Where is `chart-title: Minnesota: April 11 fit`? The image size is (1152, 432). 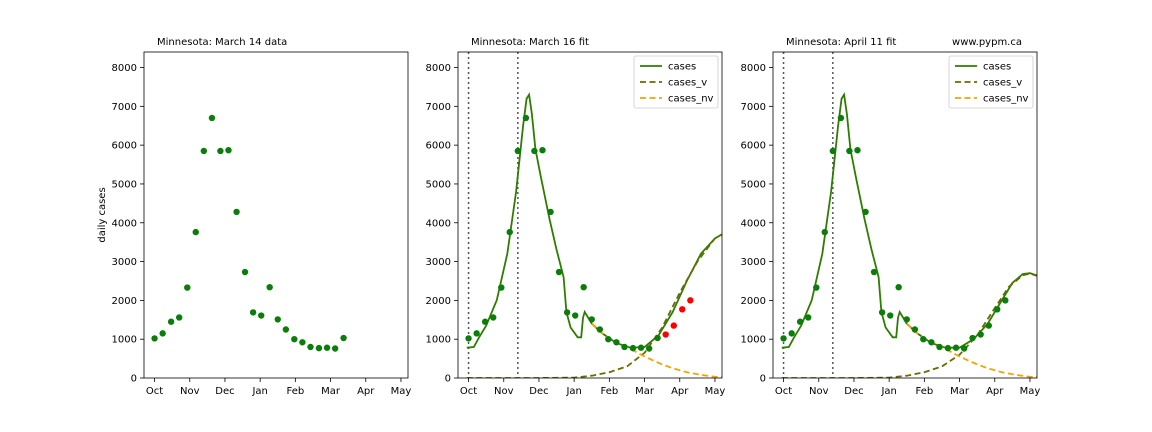
chart-title: Minnesota: April 11 fit is located at coordinates (841, 42).